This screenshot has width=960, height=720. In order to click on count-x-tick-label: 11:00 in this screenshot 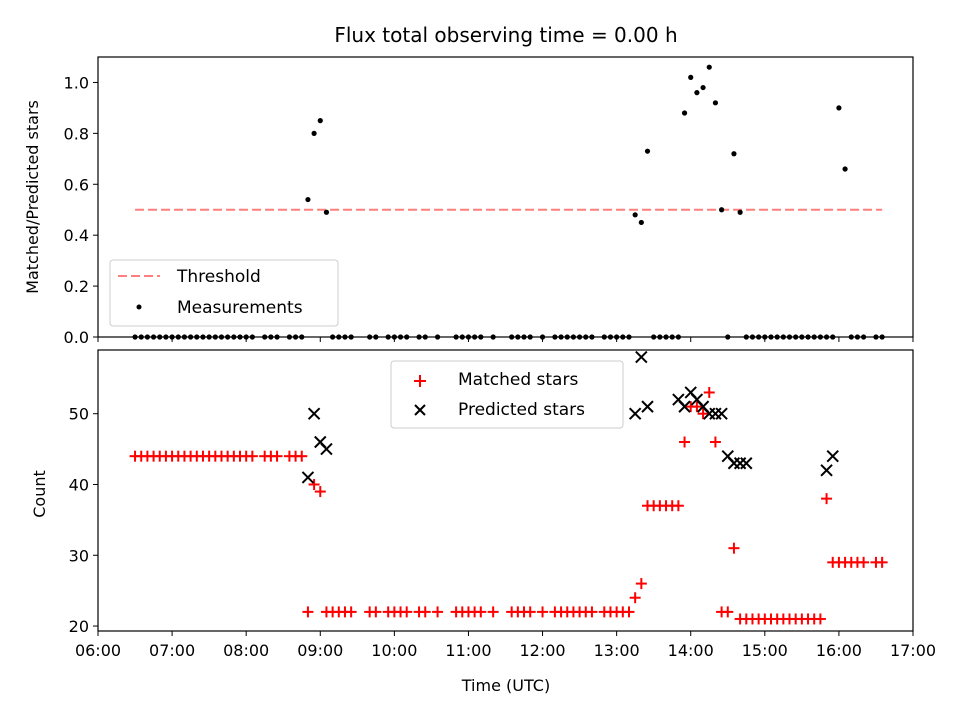, I will do `click(468, 650)`.